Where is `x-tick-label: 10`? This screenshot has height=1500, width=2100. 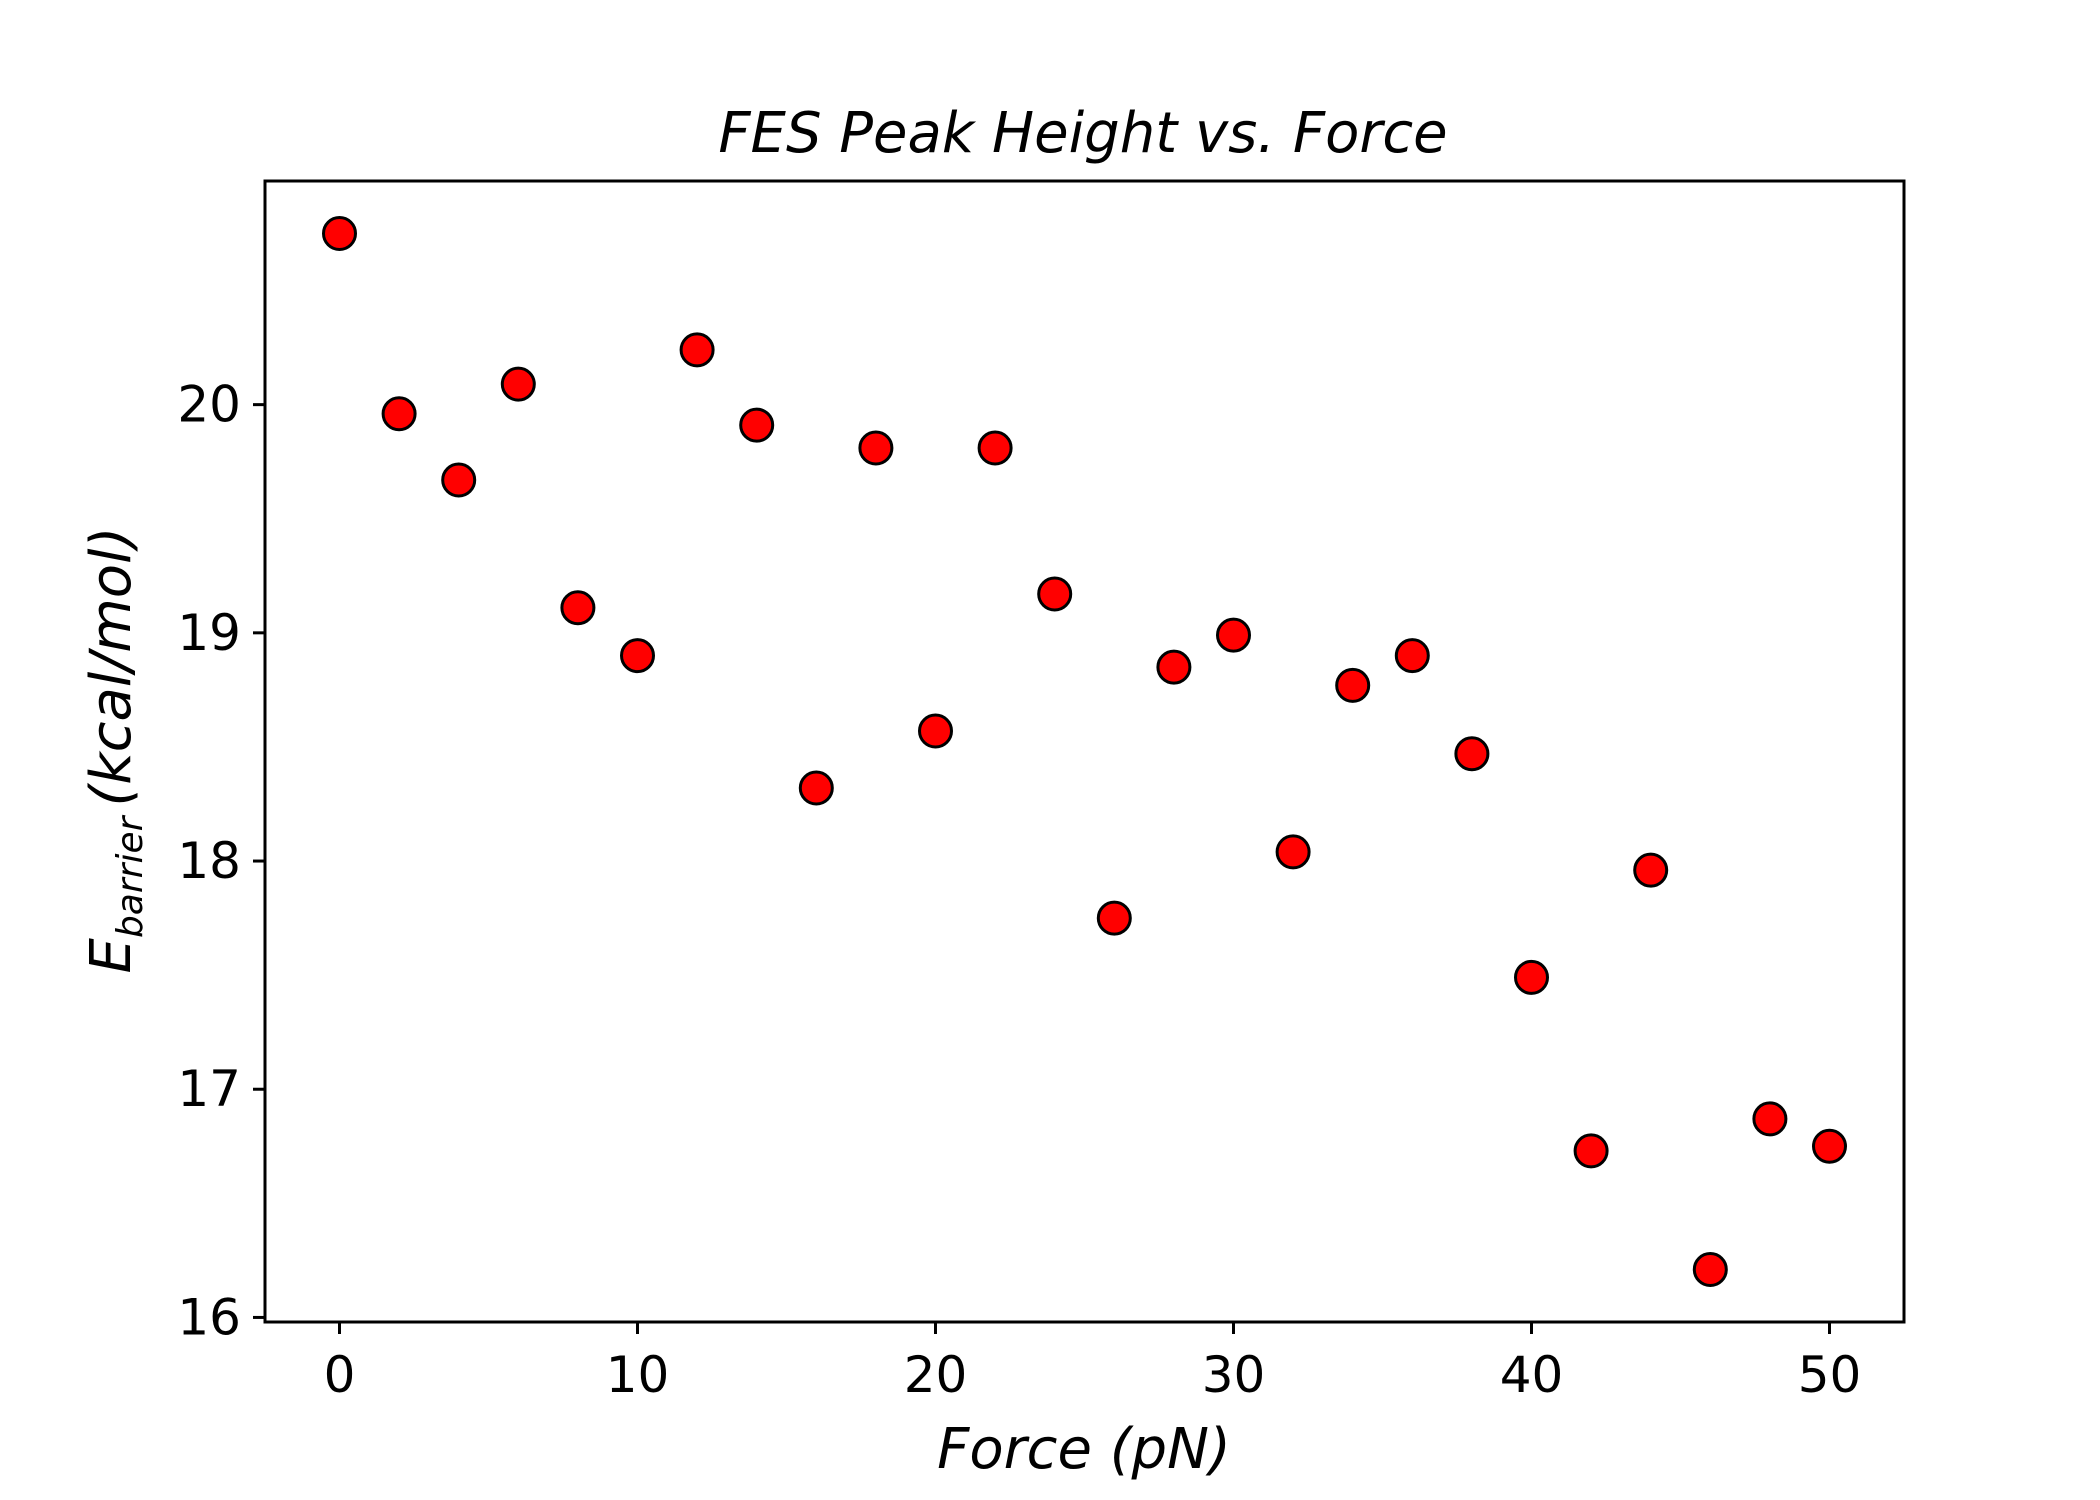
x-tick-label: 10 is located at coordinates (638, 1375).